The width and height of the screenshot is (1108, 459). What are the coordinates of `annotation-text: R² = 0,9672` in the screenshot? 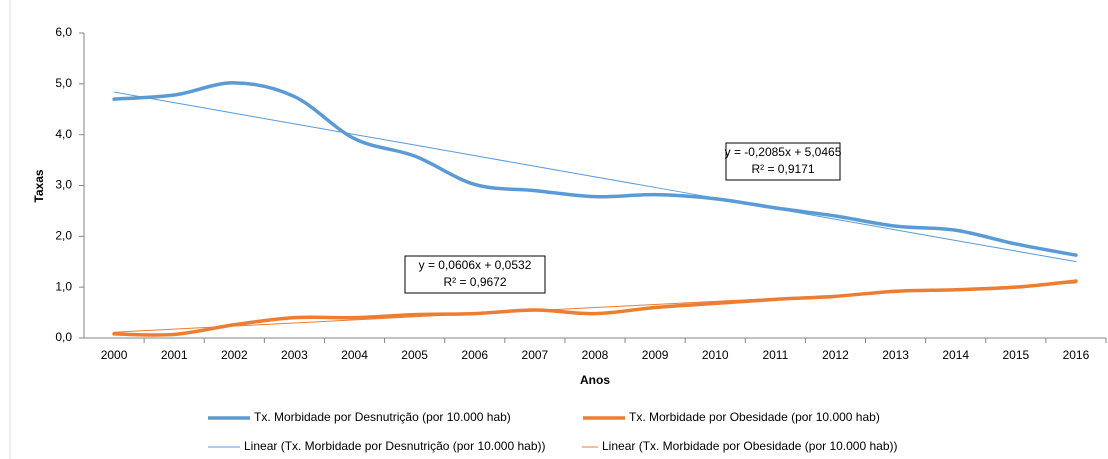 It's located at (474, 282).